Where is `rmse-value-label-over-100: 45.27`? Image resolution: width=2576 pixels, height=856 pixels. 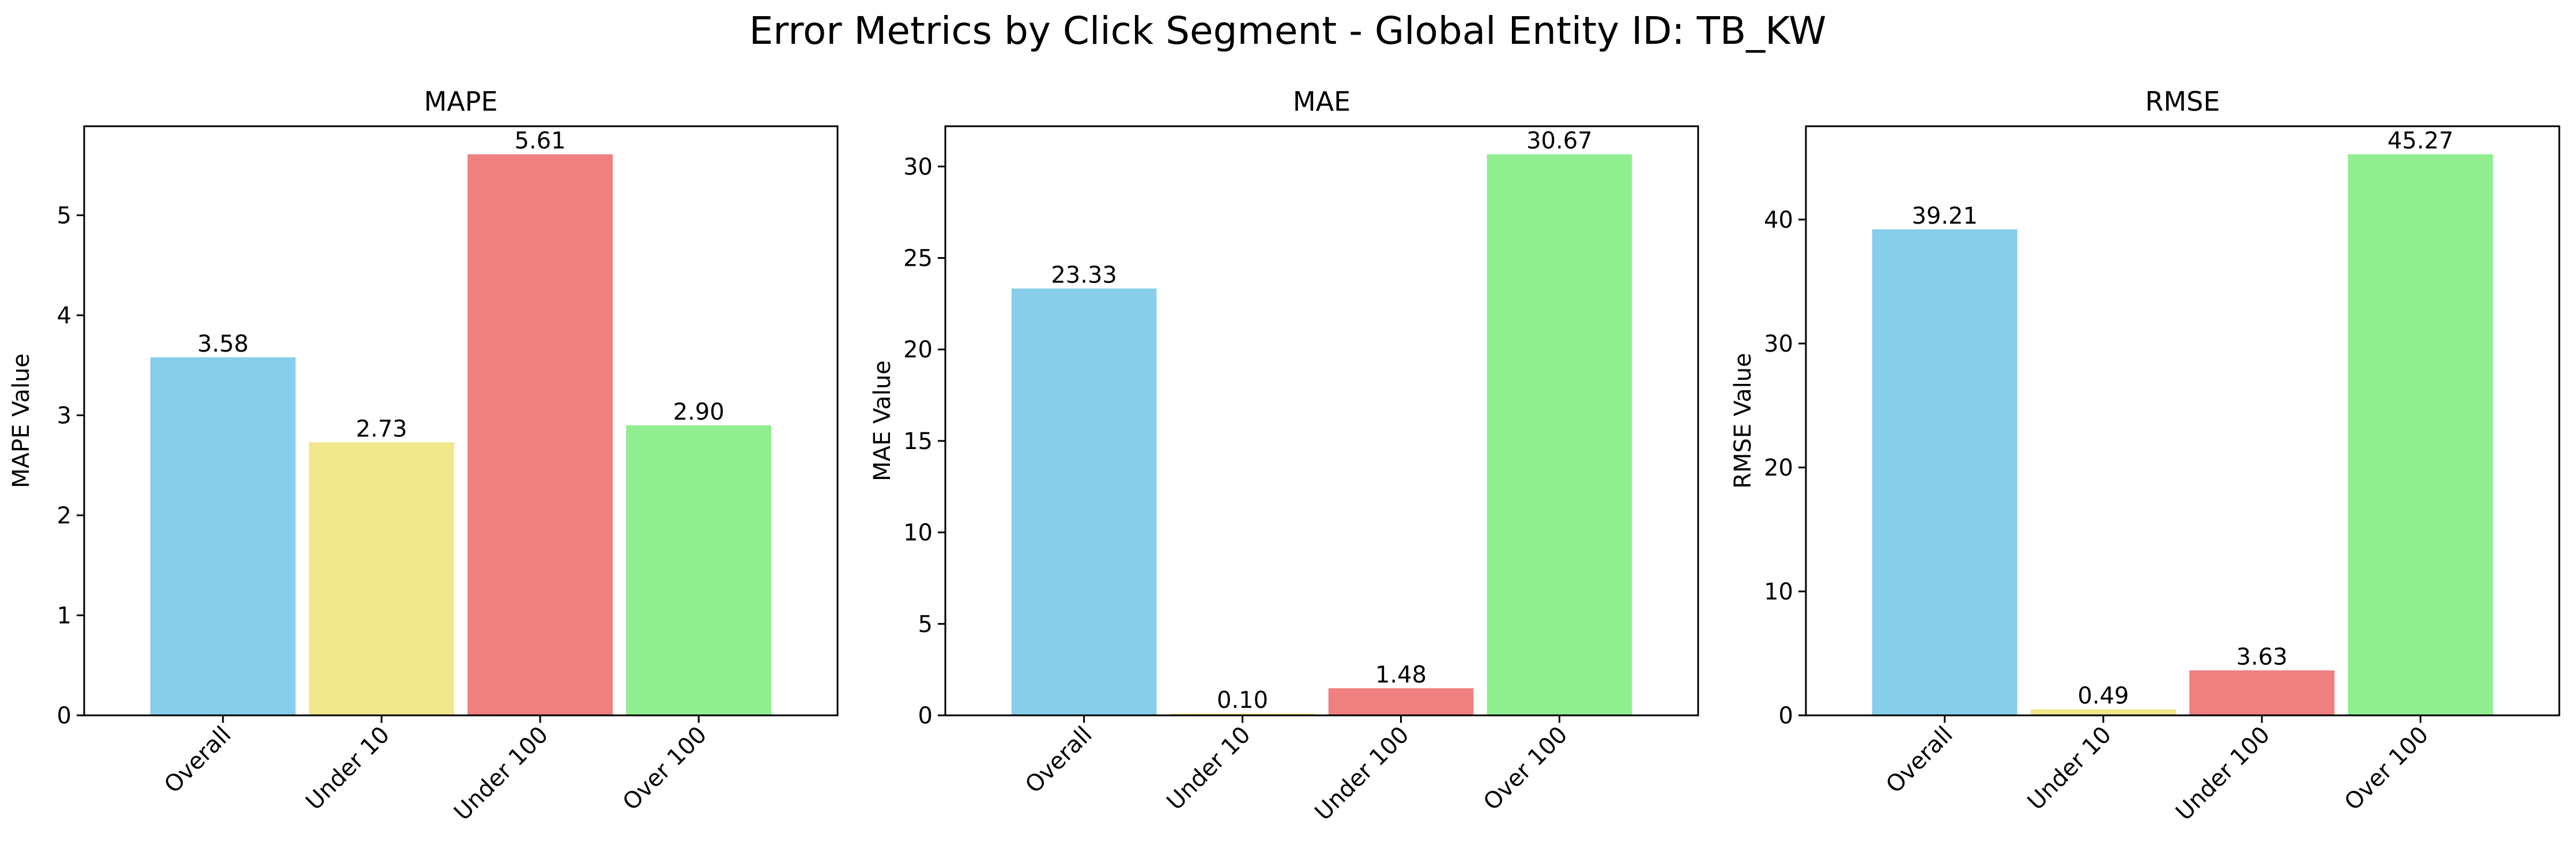
rmse-value-label-over-100: 45.27 is located at coordinates (2421, 141).